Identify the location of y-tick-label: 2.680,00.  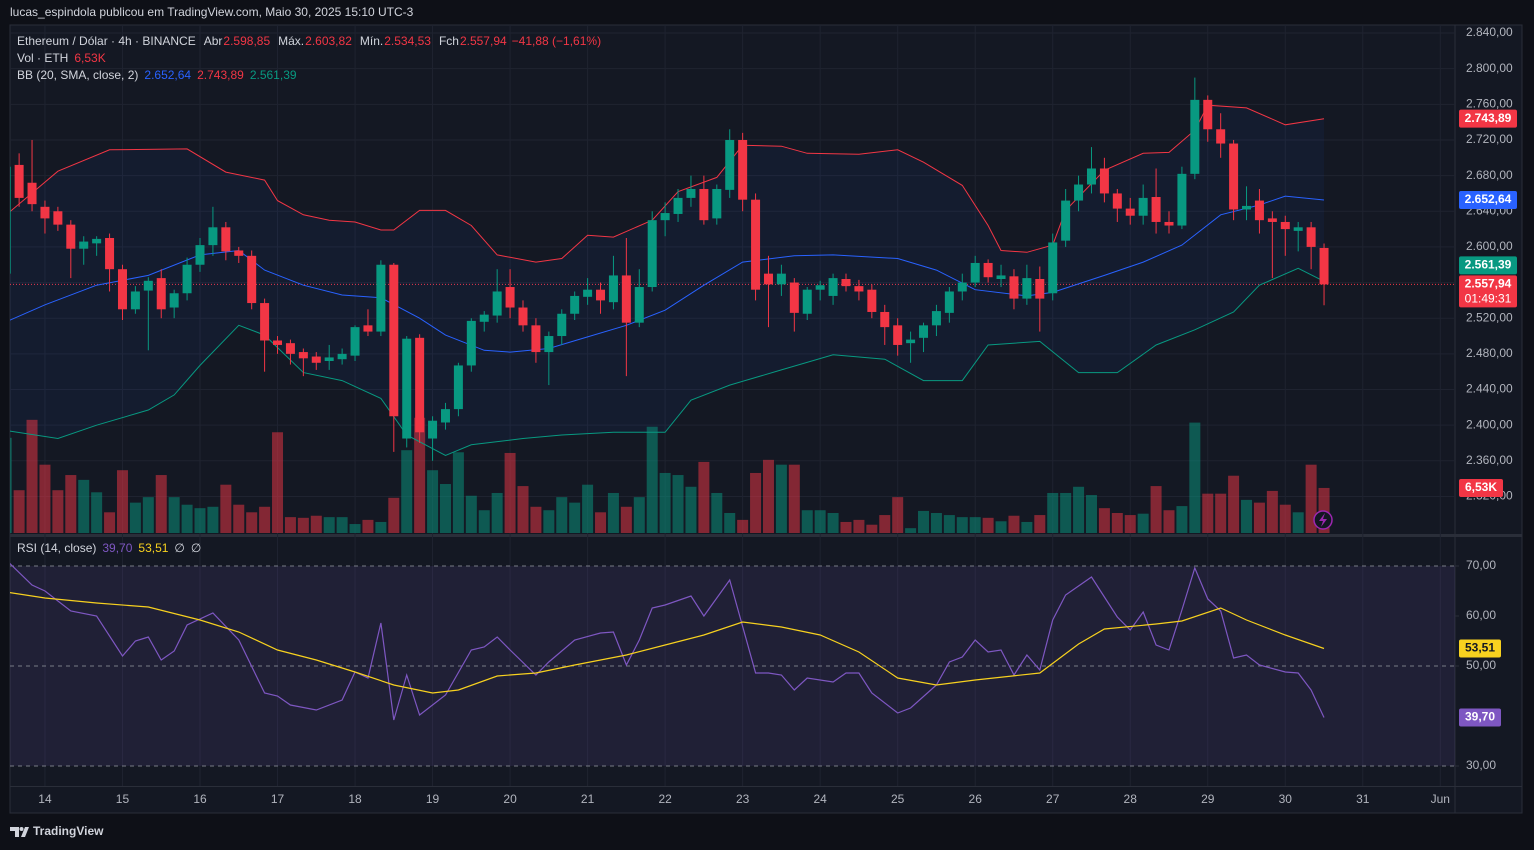
(1489, 175).